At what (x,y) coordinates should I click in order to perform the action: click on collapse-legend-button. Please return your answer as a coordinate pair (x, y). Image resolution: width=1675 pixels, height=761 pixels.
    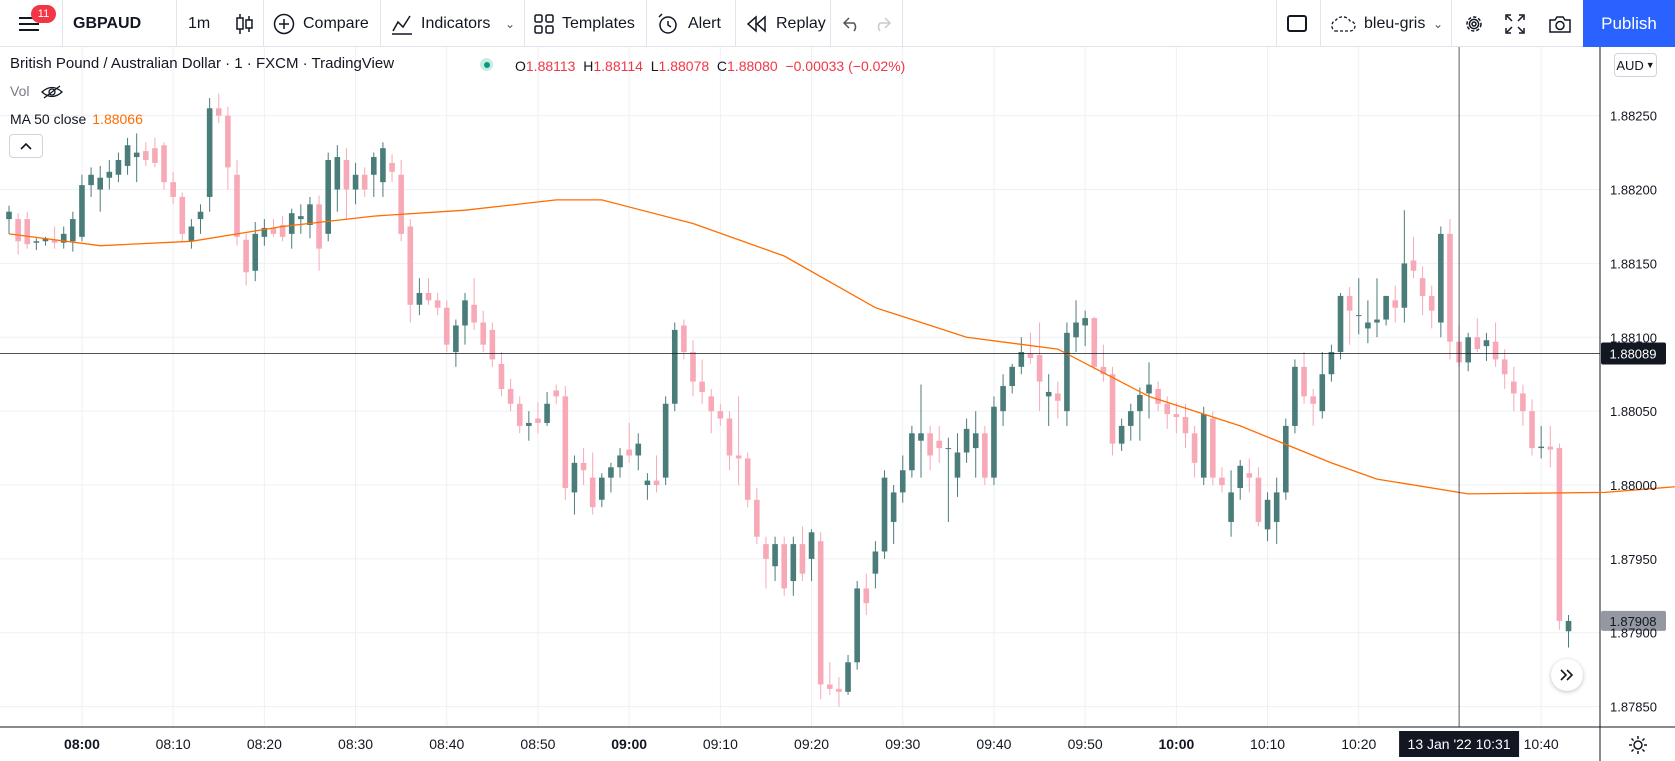
    Looking at the image, I should click on (26, 146).